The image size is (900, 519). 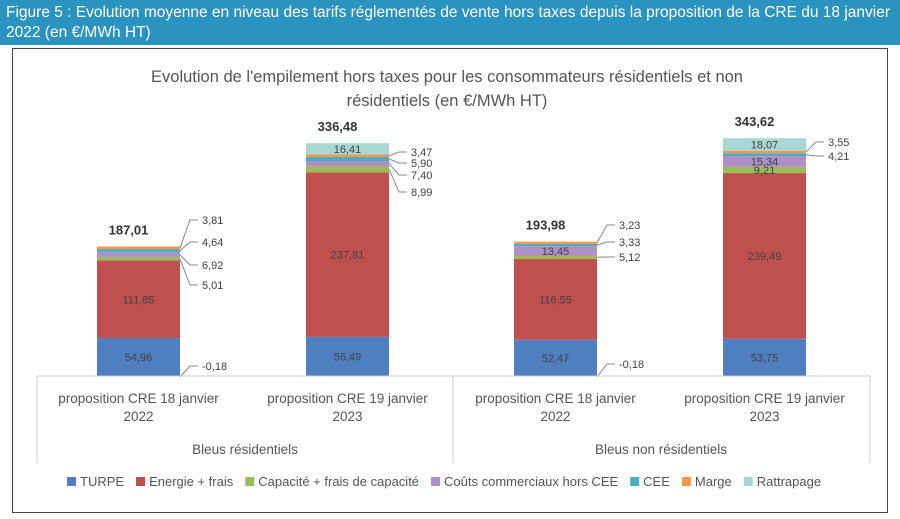 I want to click on data-label: 54,96, so click(x=139, y=358).